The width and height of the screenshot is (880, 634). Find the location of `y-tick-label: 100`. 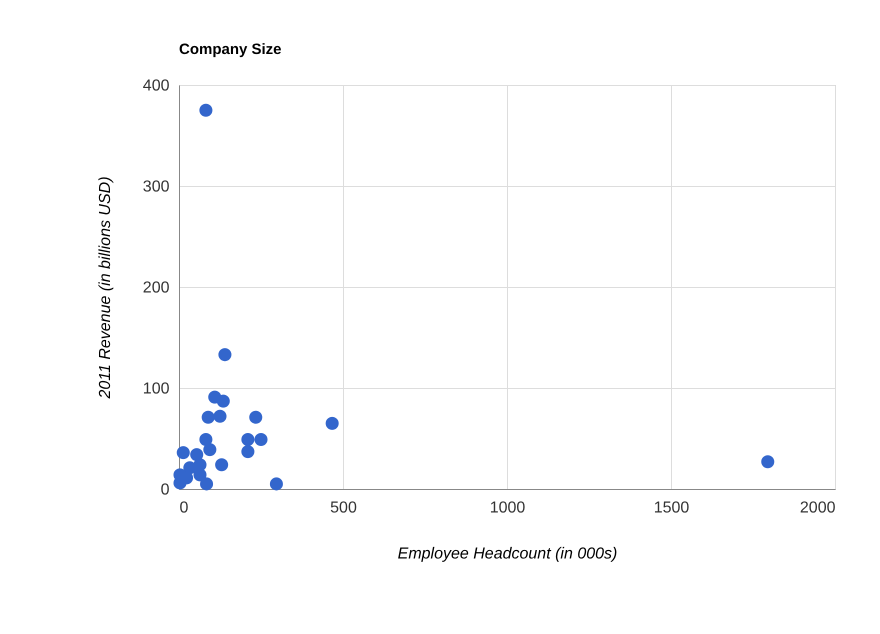

y-tick-label: 100 is located at coordinates (156, 389).